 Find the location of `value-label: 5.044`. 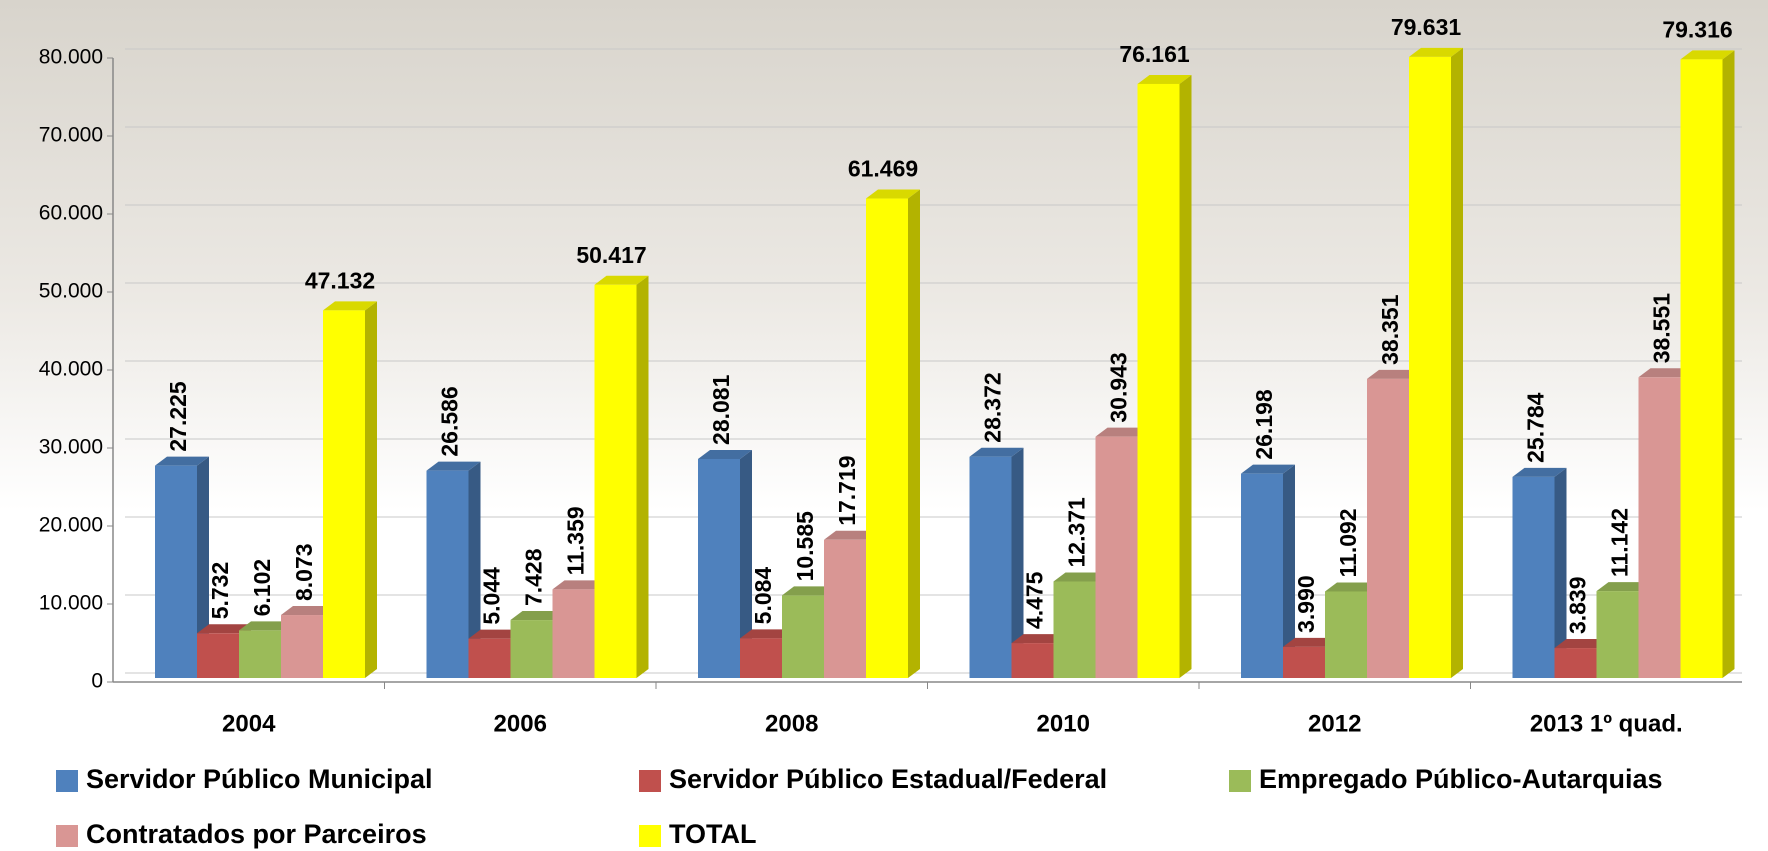

value-label: 5.044 is located at coordinates (492, 596).